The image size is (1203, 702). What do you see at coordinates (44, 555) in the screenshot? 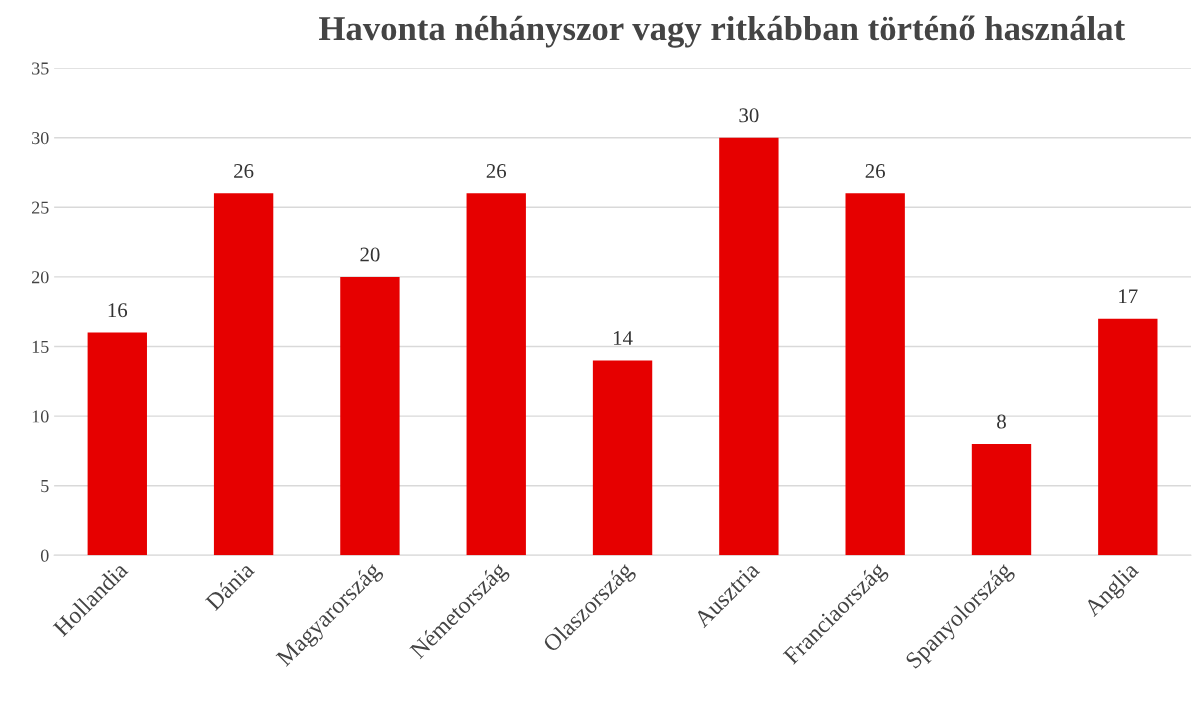
I see `y-tick-label: 0` at bounding box center [44, 555].